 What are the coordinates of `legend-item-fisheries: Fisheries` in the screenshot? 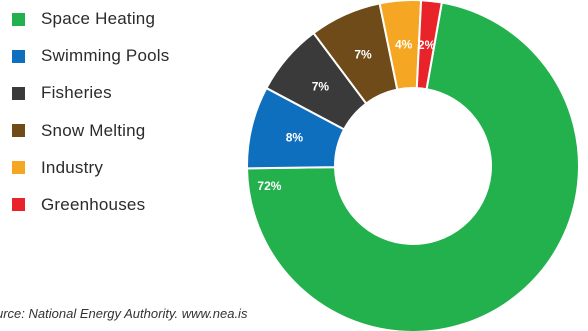 It's located at (90, 93).